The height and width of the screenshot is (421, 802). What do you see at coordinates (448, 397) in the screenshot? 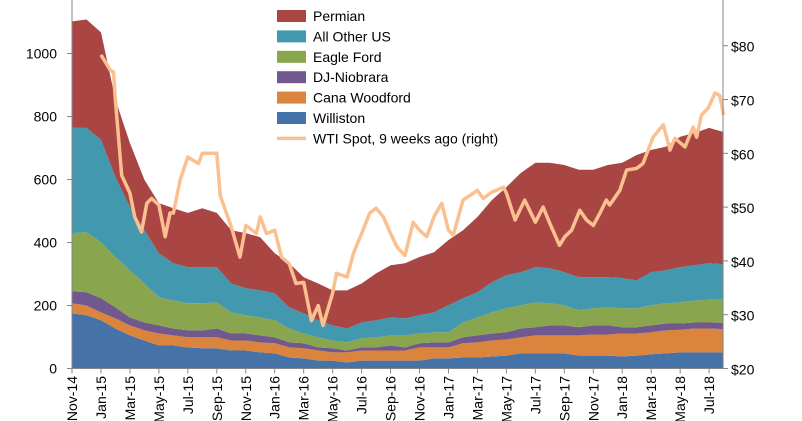
I see `x-axis-tick-label: Jan-17` at bounding box center [448, 397].